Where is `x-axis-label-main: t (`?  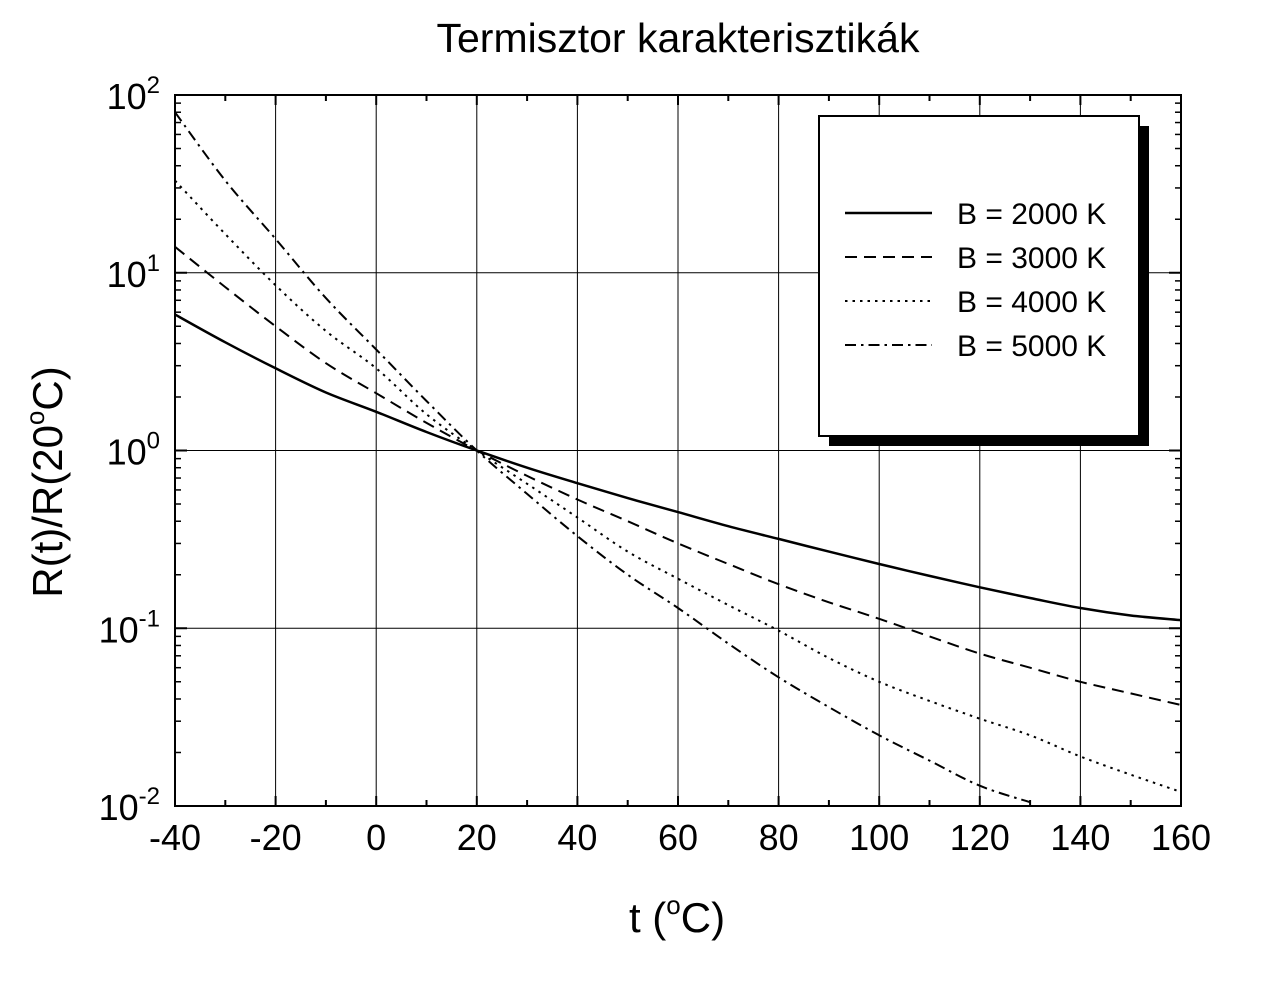 x-axis-label-main: t ( is located at coordinates (647, 917).